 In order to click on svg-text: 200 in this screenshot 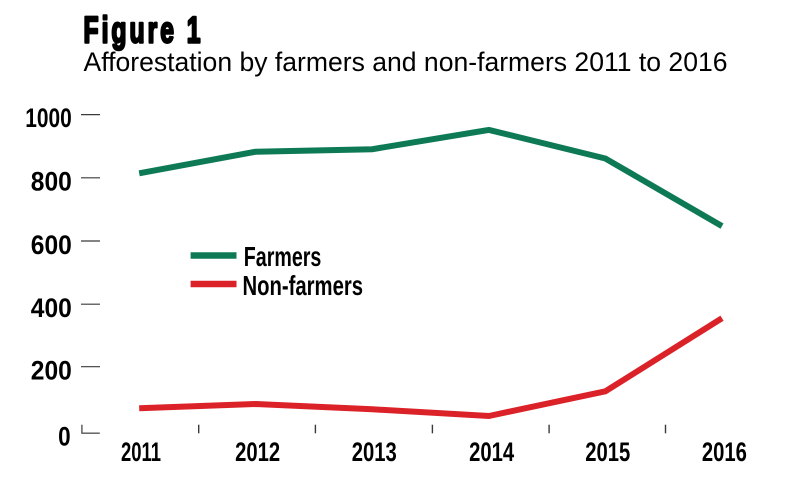, I will do `click(51, 370)`.